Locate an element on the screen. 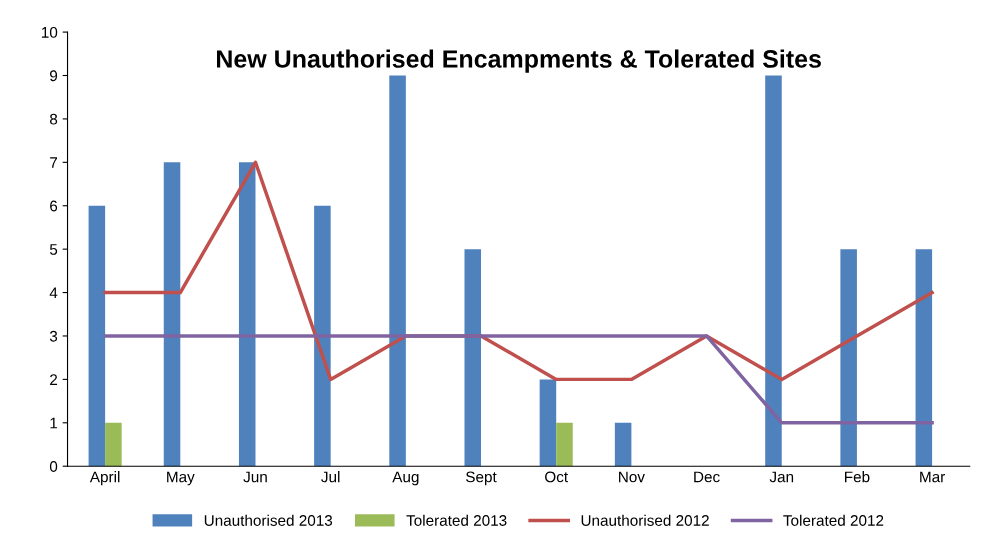 Image resolution: width=1008 pixels, height=544 pixels. x-tick-label: Feb is located at coordinates (857, 477).